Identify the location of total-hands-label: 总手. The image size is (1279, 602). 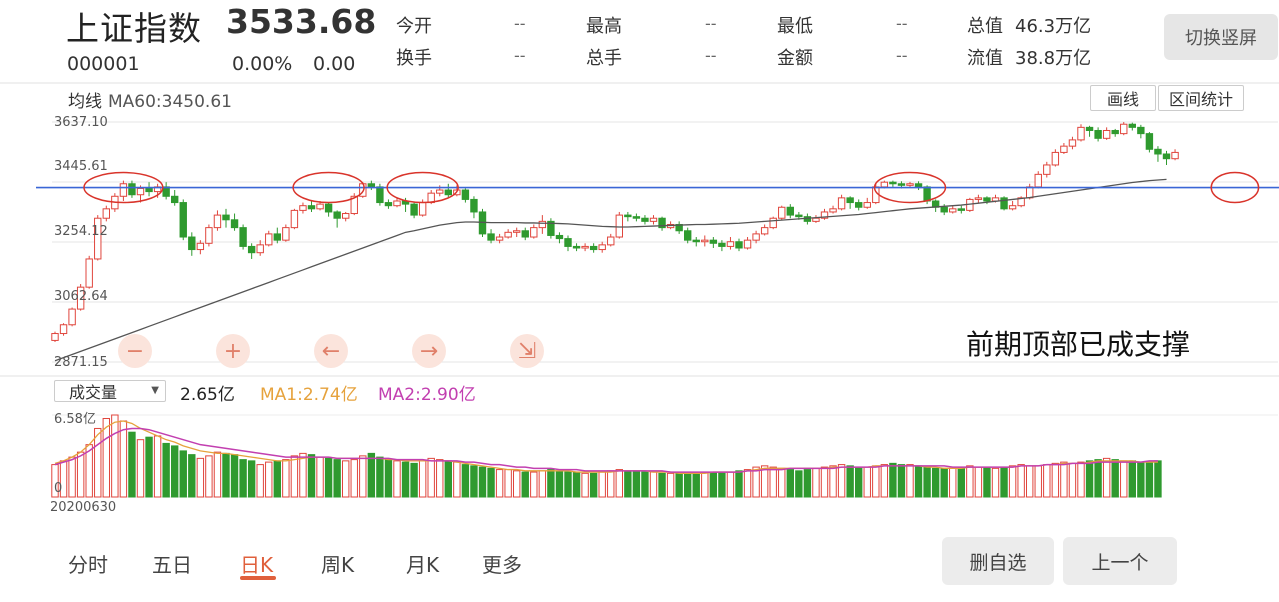
(604, 58).